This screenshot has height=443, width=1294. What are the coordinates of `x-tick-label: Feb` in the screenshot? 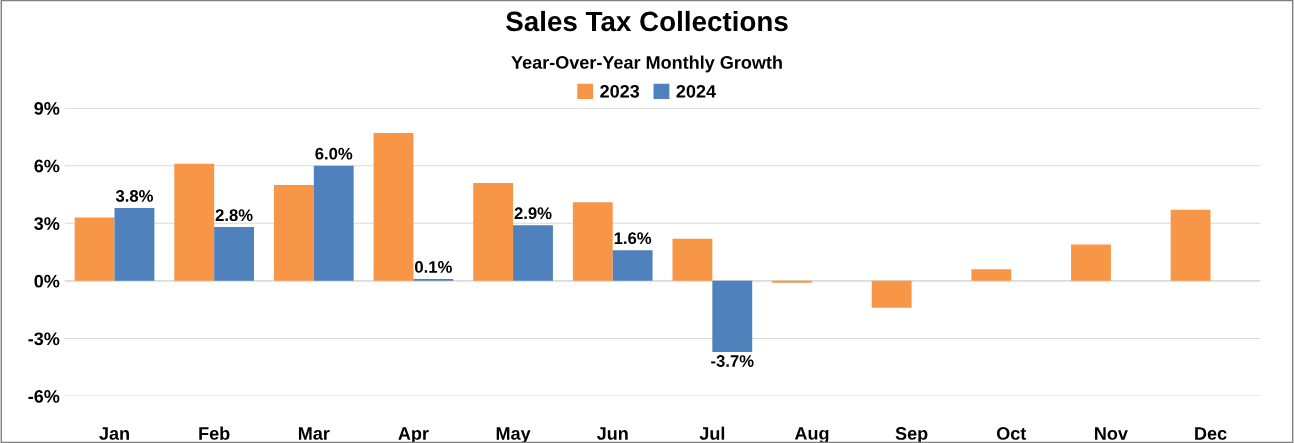 It's located at (214, 433).